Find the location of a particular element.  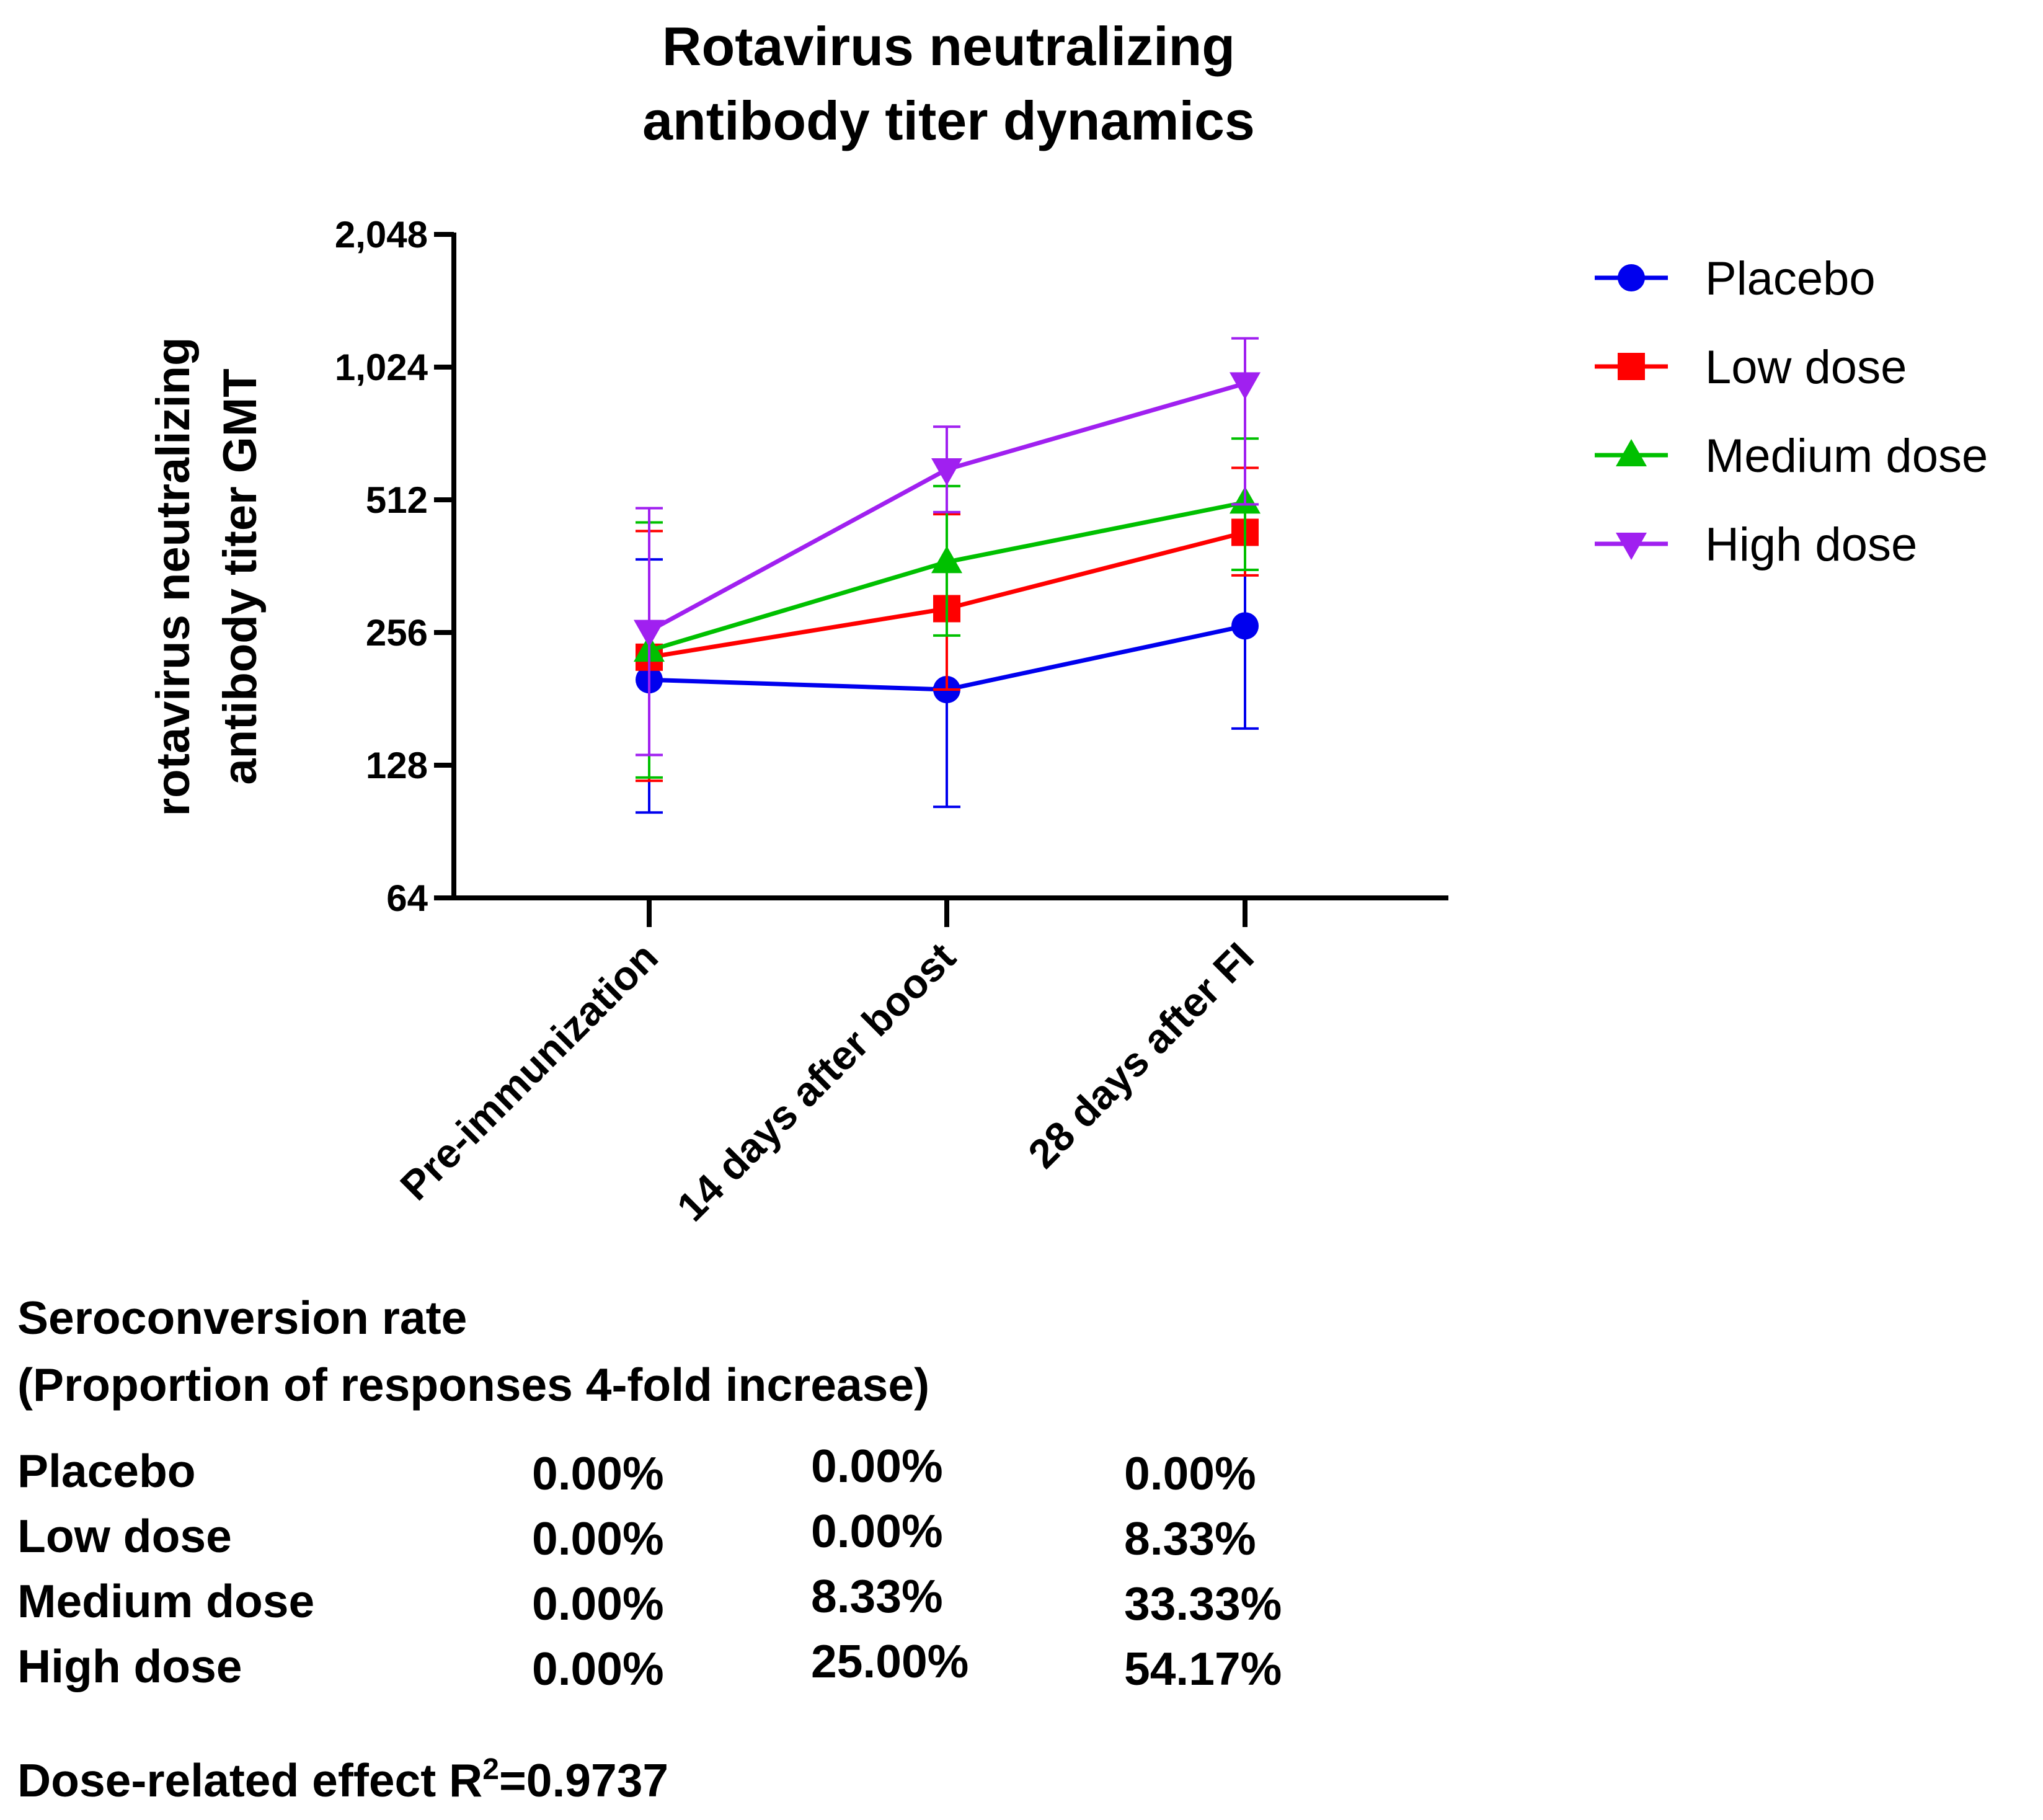

y-axis-label-line2: antibody titer GMT is located at coordinates (240, 576).